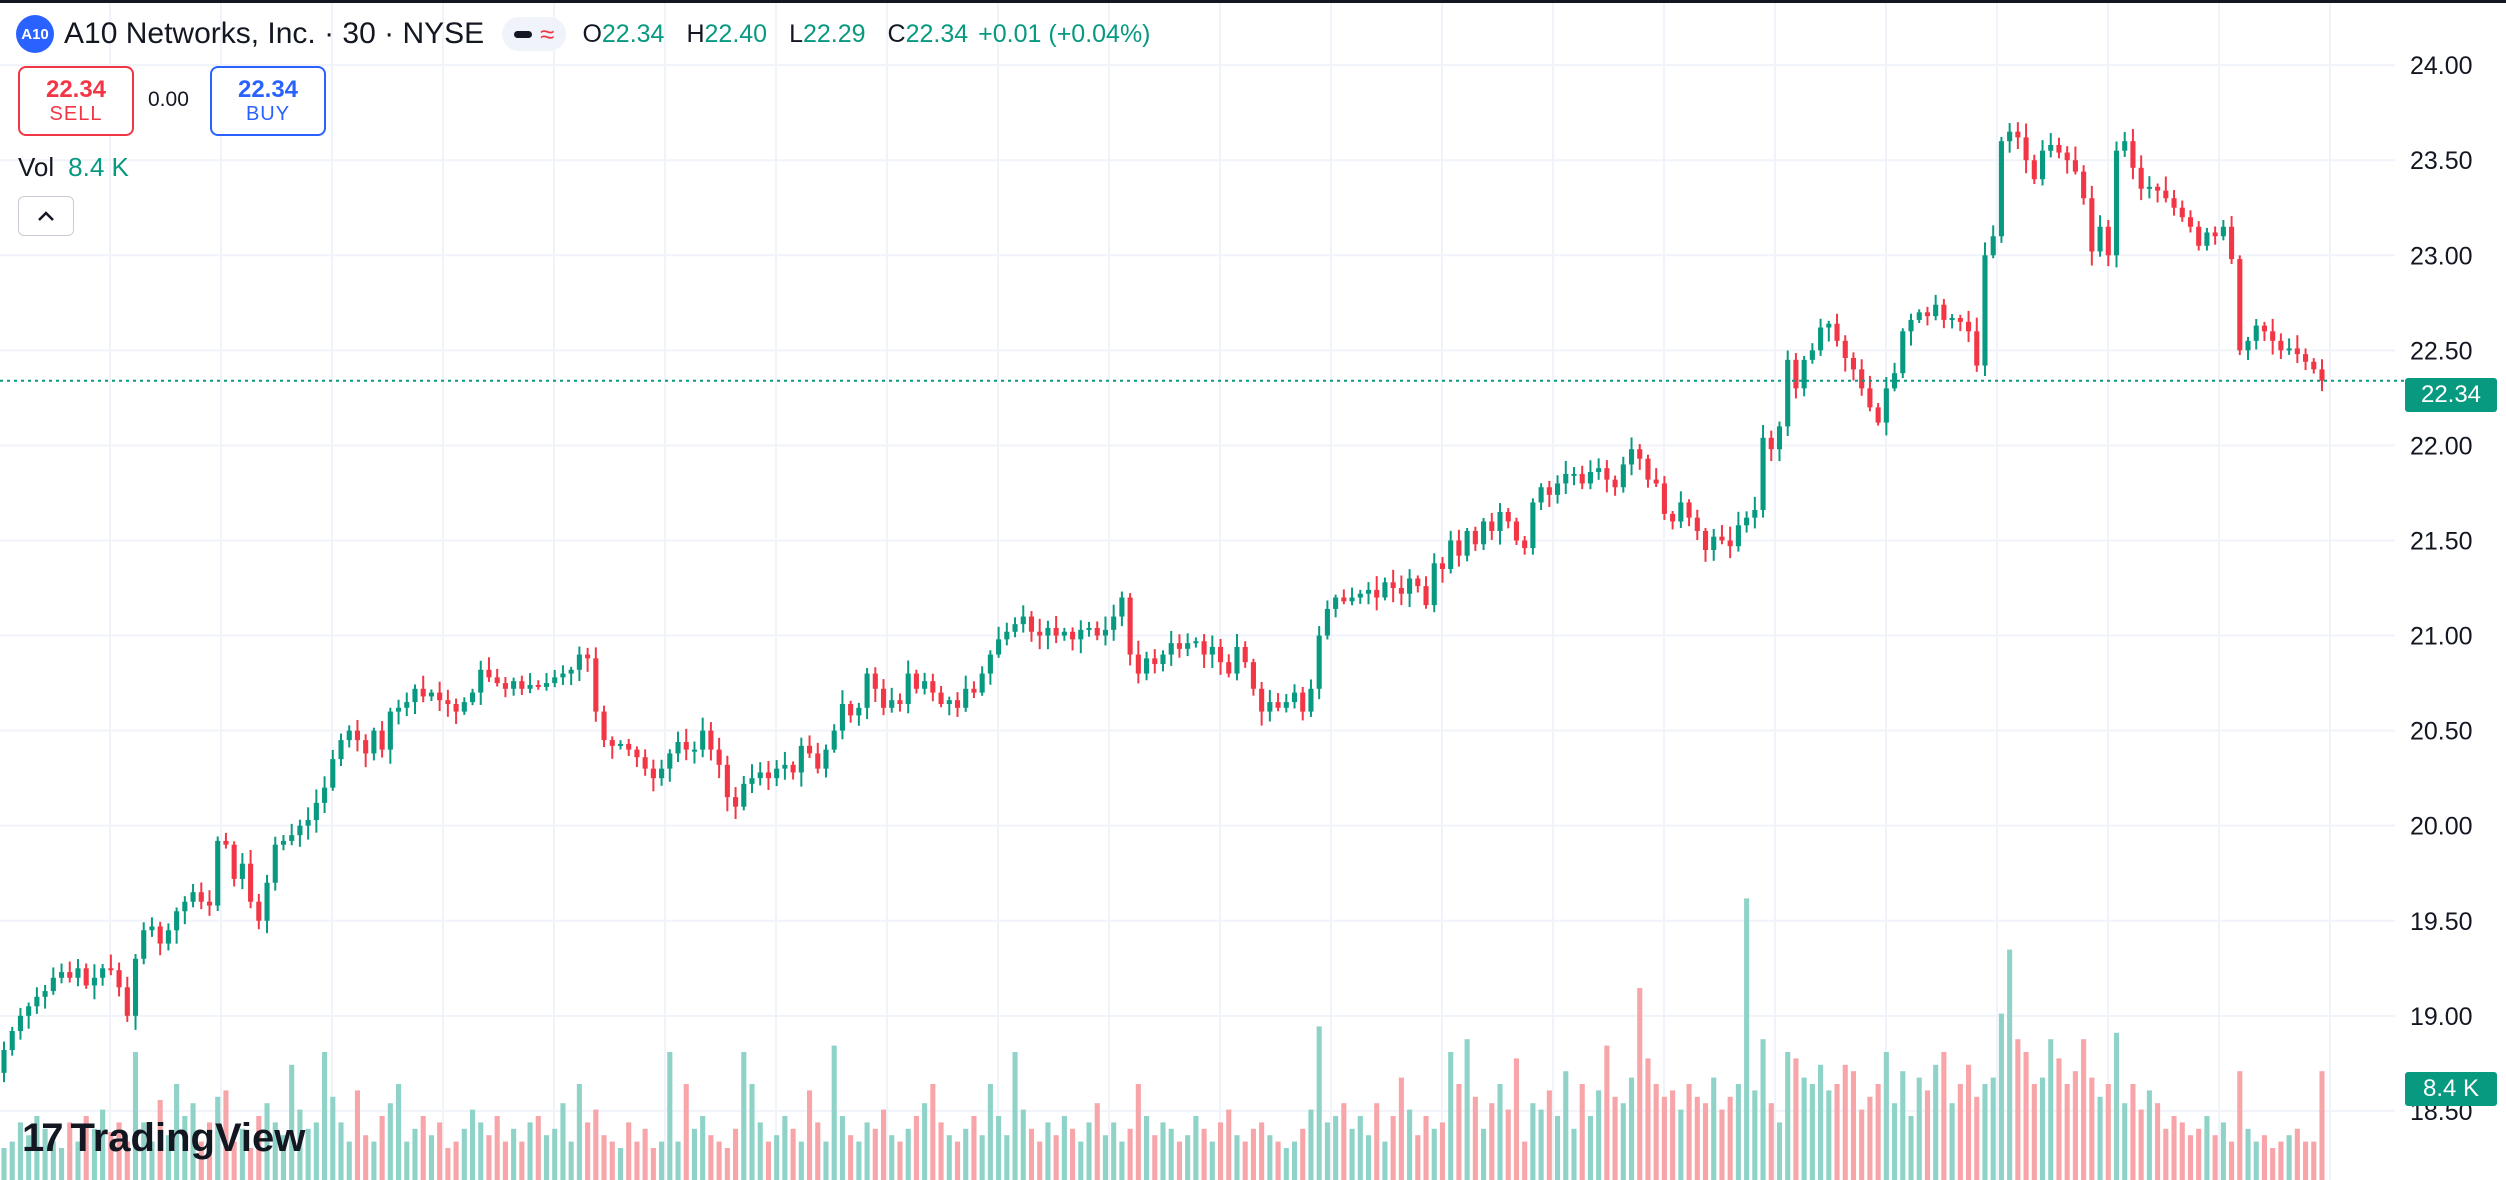 The width and height of the screenshot is (2506, 1180). I want to click on symbol-title: A10 Networks, Inc. · 30 · NYSE, so click(274, 33).